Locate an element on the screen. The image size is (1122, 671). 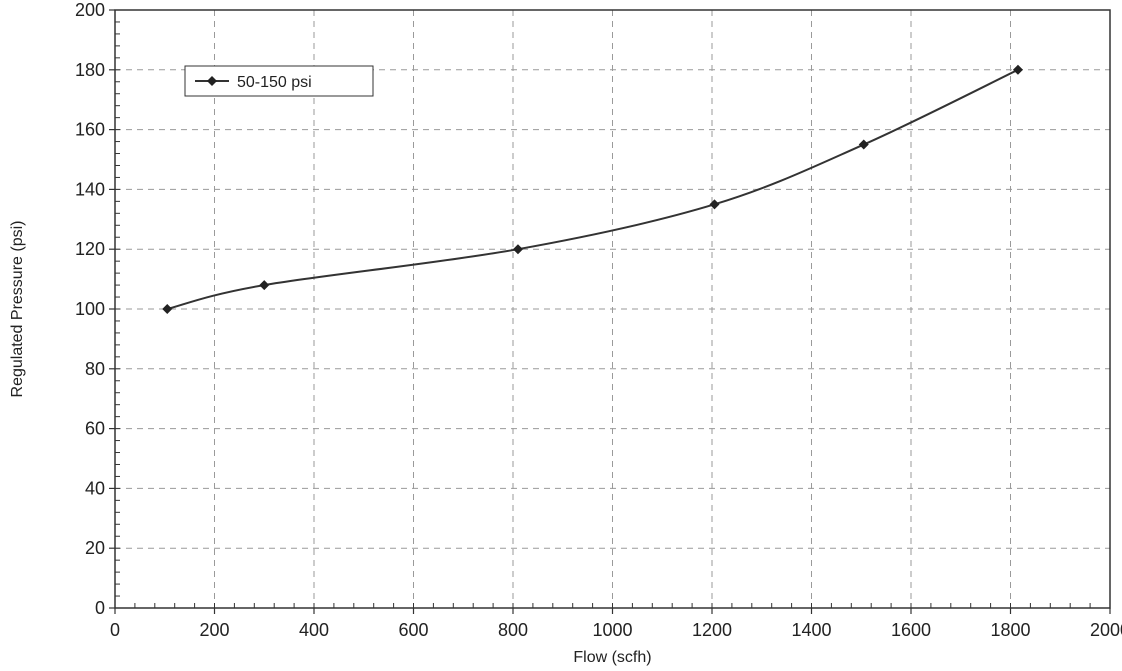
legend: 50-150 psi is located at coordinates (279, 81).